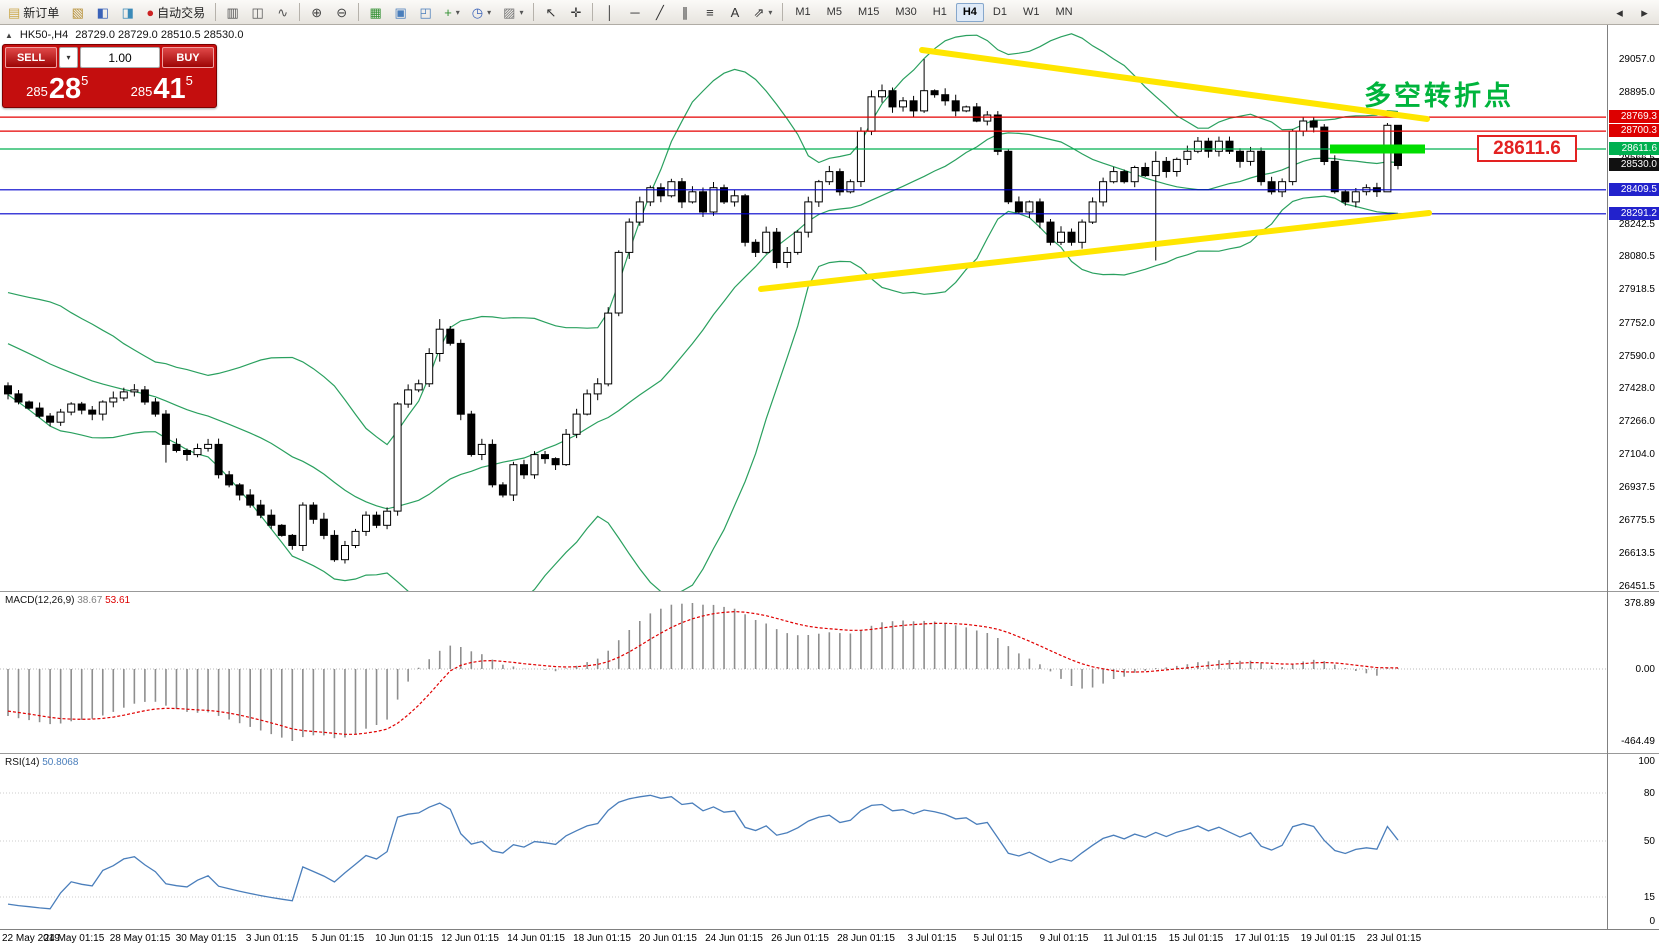  Describe the element at coordinates (448, 12) in the screenshot. I see `indicators-icon: +` at that location.